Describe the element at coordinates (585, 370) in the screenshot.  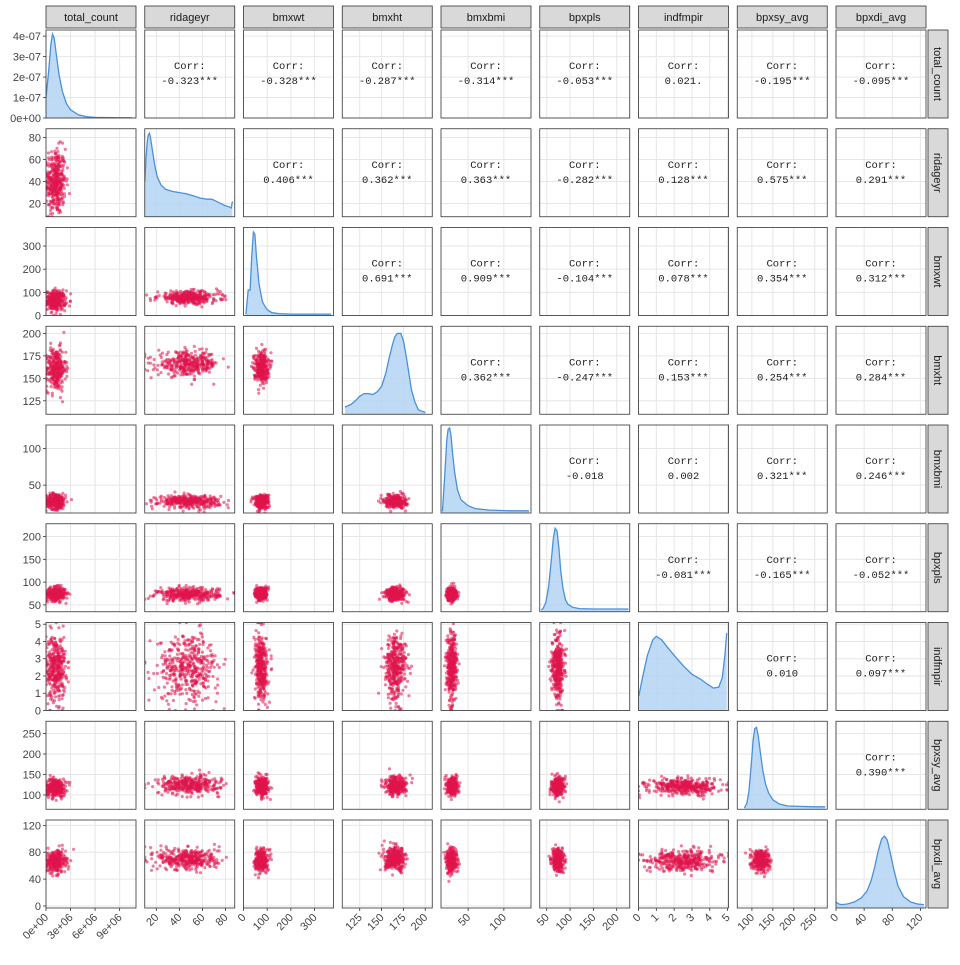
I see `panel-bmxht-bpxpls` at that location.